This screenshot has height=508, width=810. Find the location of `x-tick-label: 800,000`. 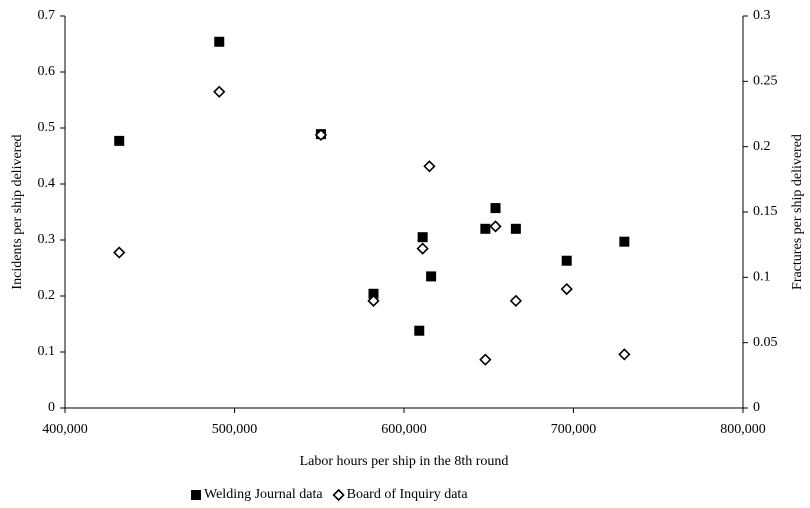

x-tick-label: 800,000 is located at coordinates (743, 429).